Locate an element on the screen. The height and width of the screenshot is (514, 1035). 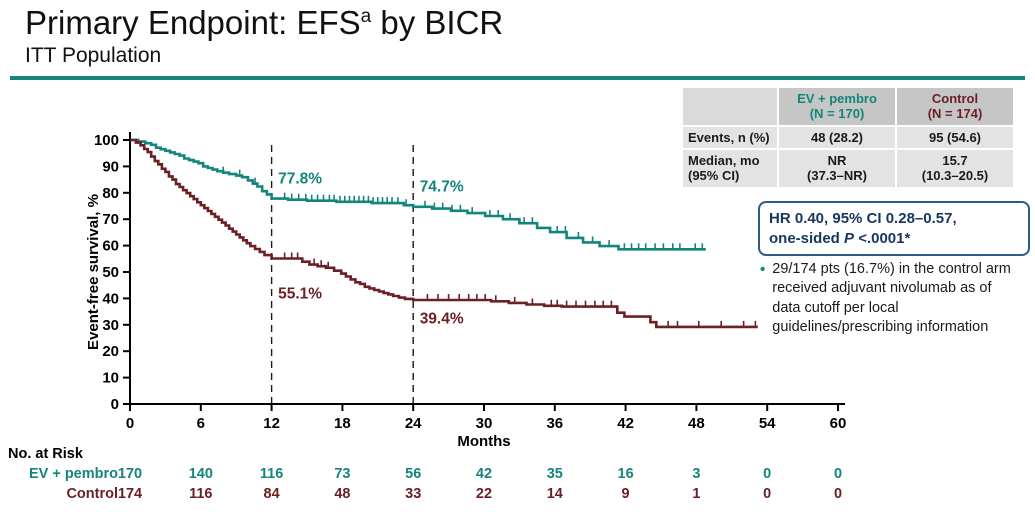
risk-count: 3 is located at coordinates (696, 474).